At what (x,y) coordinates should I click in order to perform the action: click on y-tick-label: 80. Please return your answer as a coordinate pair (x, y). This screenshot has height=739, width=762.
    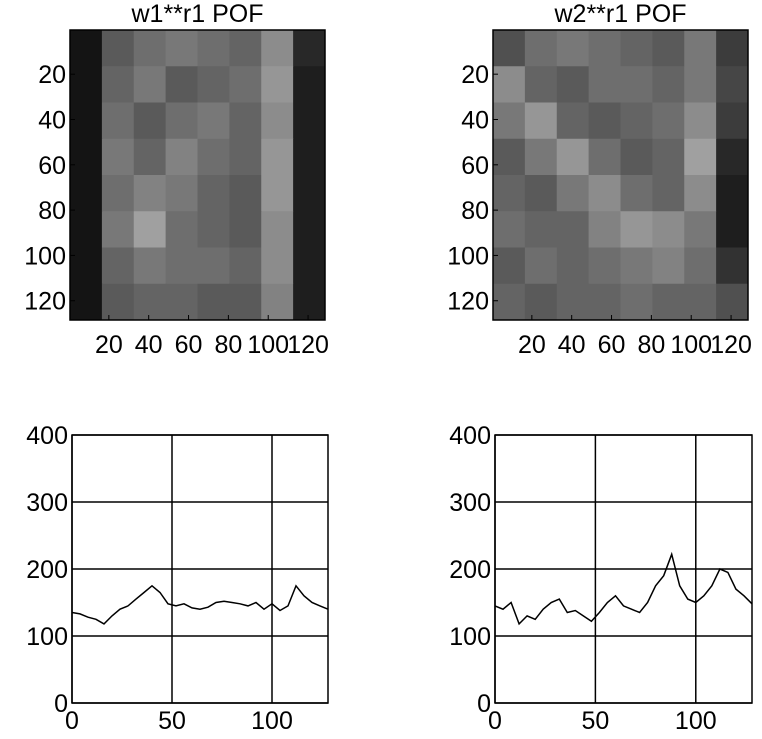
    Looking at the image, I should click on (475, 211).